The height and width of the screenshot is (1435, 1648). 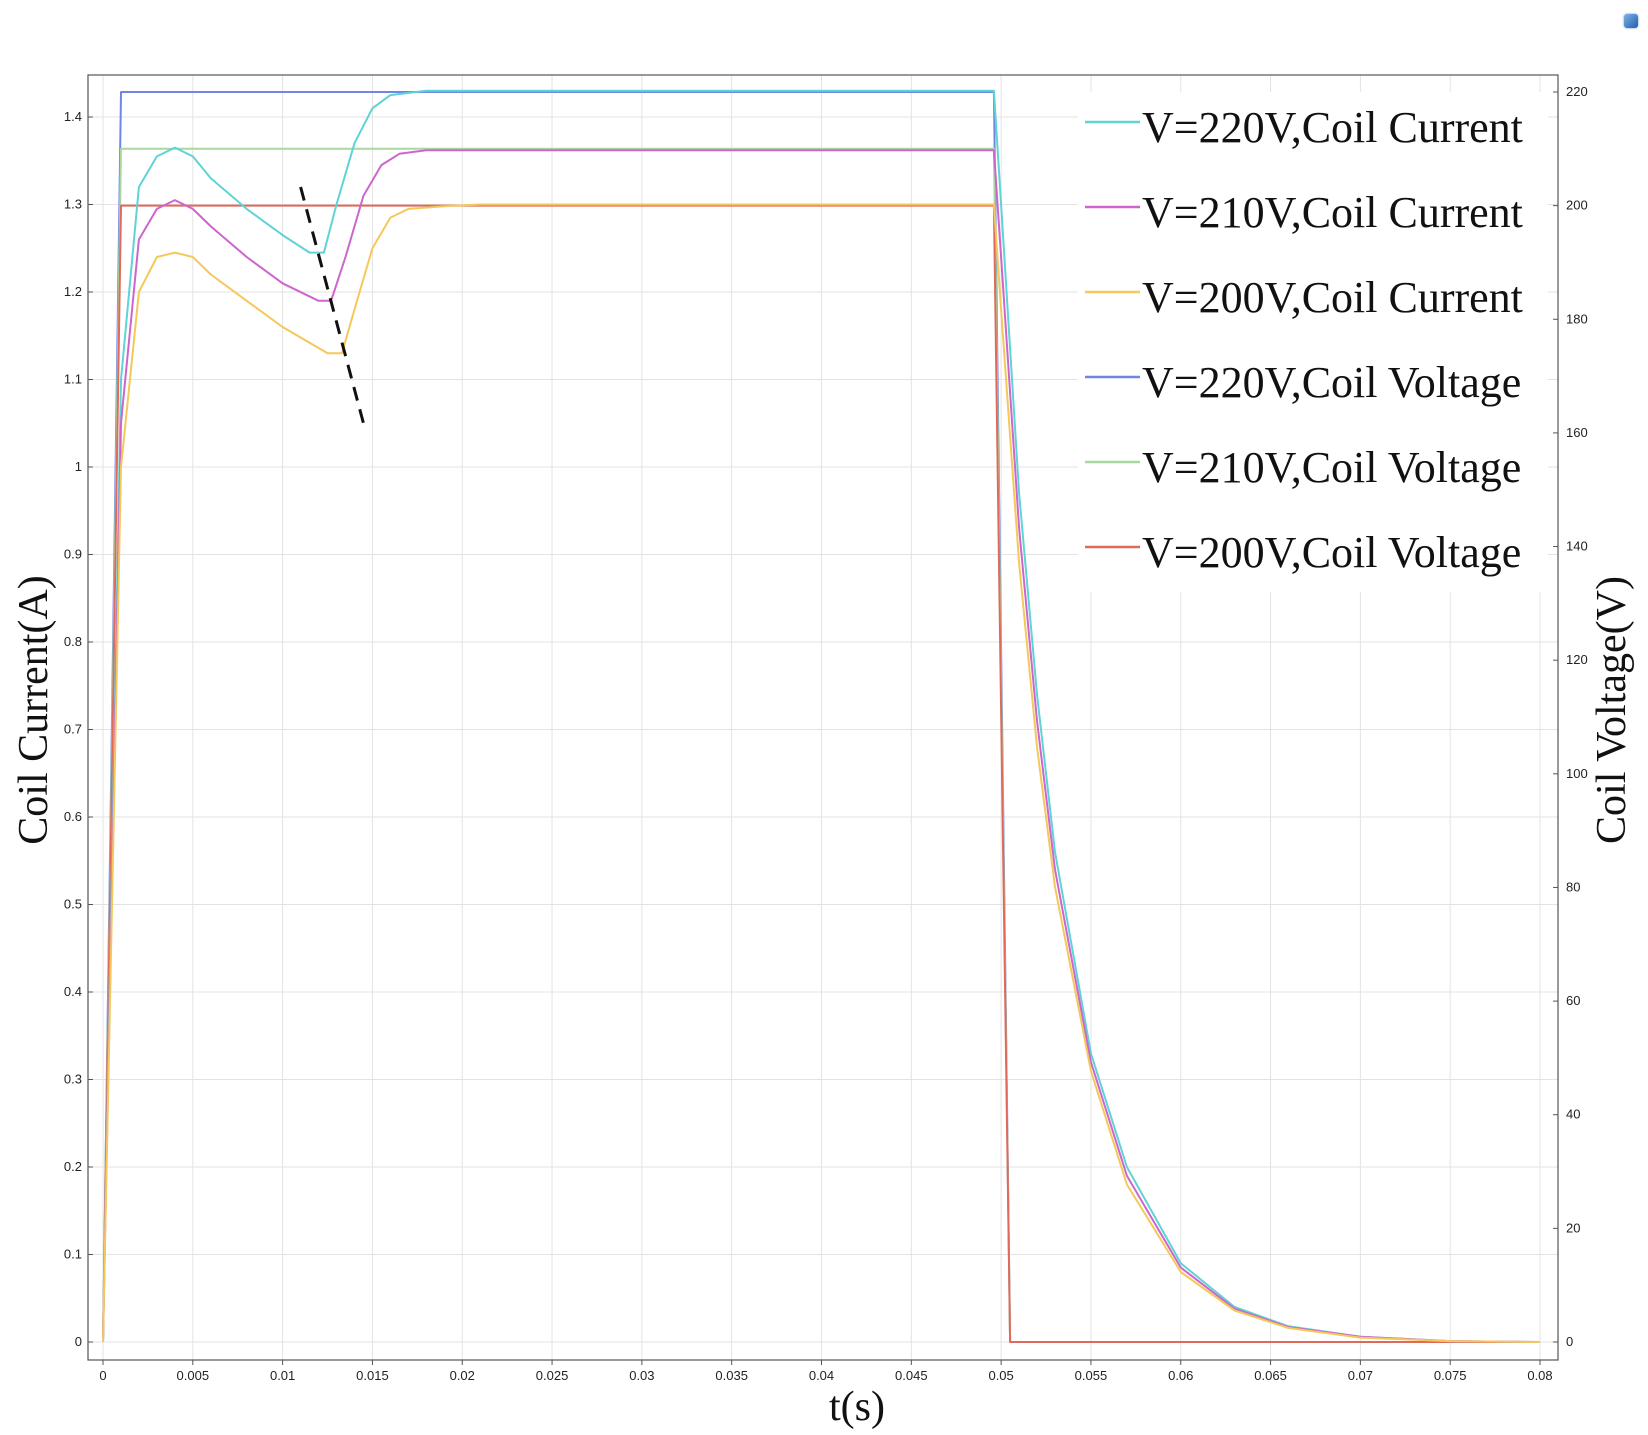 I want to click on y-right-tick-label: 120, so click(x=1577, y=659).